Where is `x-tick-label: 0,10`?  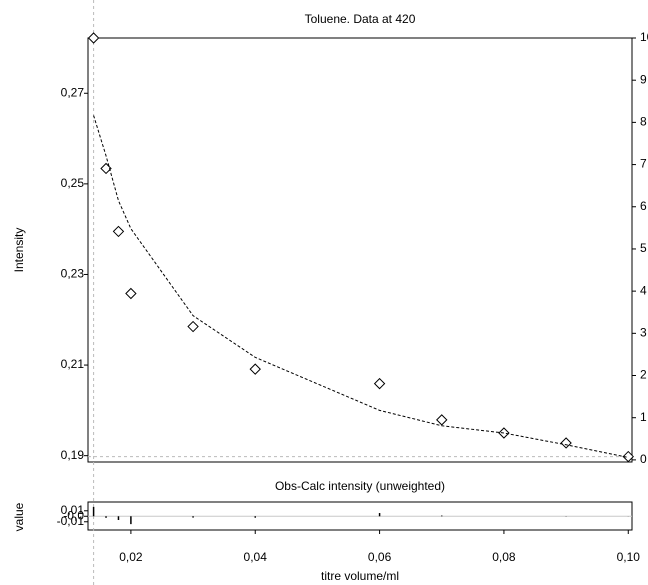 x-tick-label: 0,10 is located at coordinates (629, 557).